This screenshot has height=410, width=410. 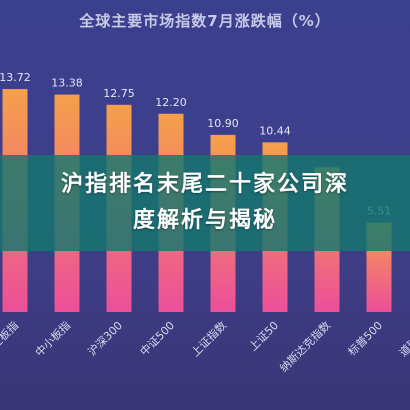 What do you see at coordinates (119, 93) in the screenshot?
I see `value-label-2: 12.75` at bounding box center [119, 93].